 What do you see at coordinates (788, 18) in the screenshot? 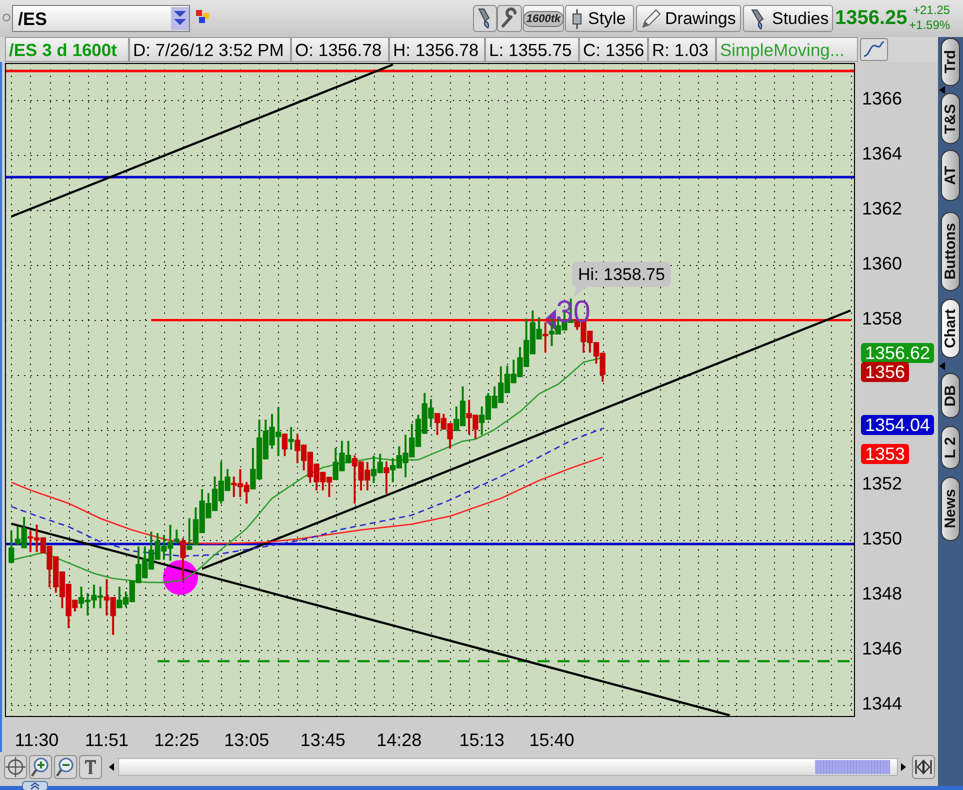
I see `toolbar-button: Studies` at bounding box center [788, 18].